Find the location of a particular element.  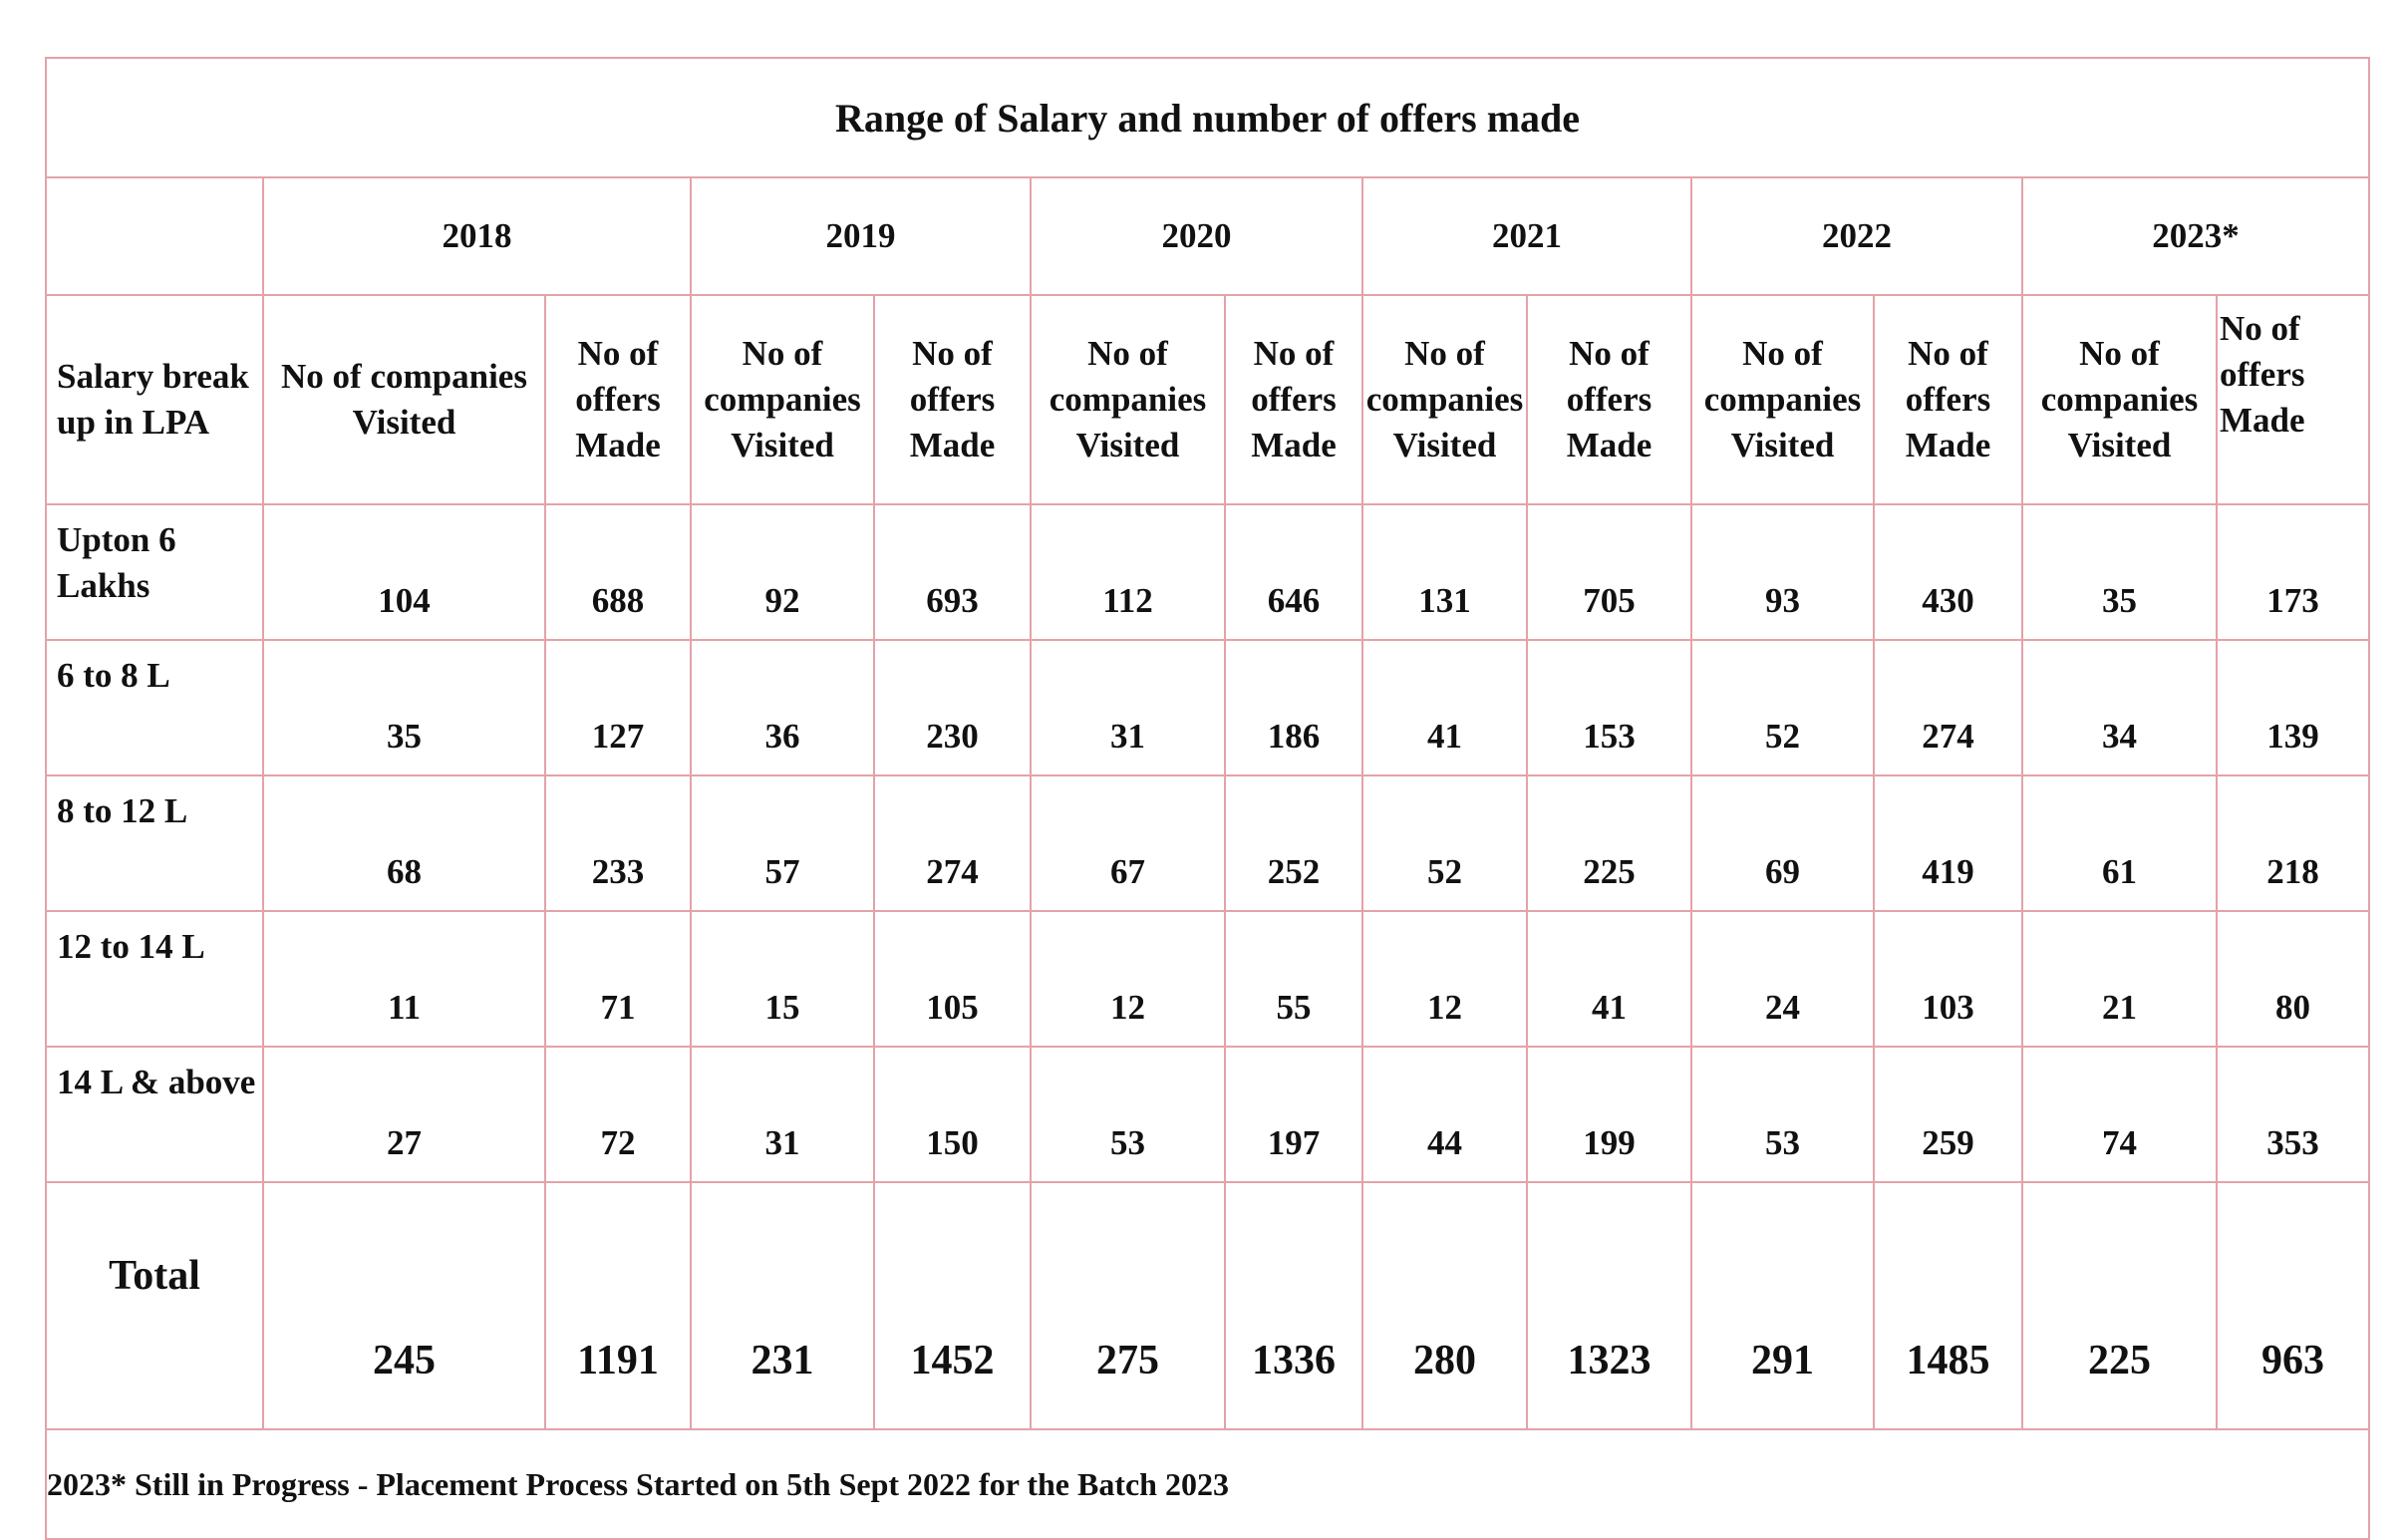

table-cell: 41 is located at coordinates (1609, 979).